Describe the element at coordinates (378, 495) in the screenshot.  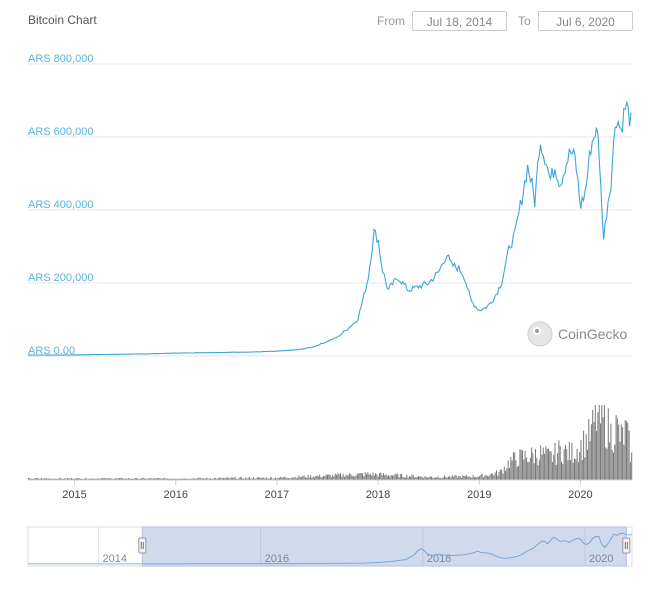
I see `x-tick-label: 2018` at that location.